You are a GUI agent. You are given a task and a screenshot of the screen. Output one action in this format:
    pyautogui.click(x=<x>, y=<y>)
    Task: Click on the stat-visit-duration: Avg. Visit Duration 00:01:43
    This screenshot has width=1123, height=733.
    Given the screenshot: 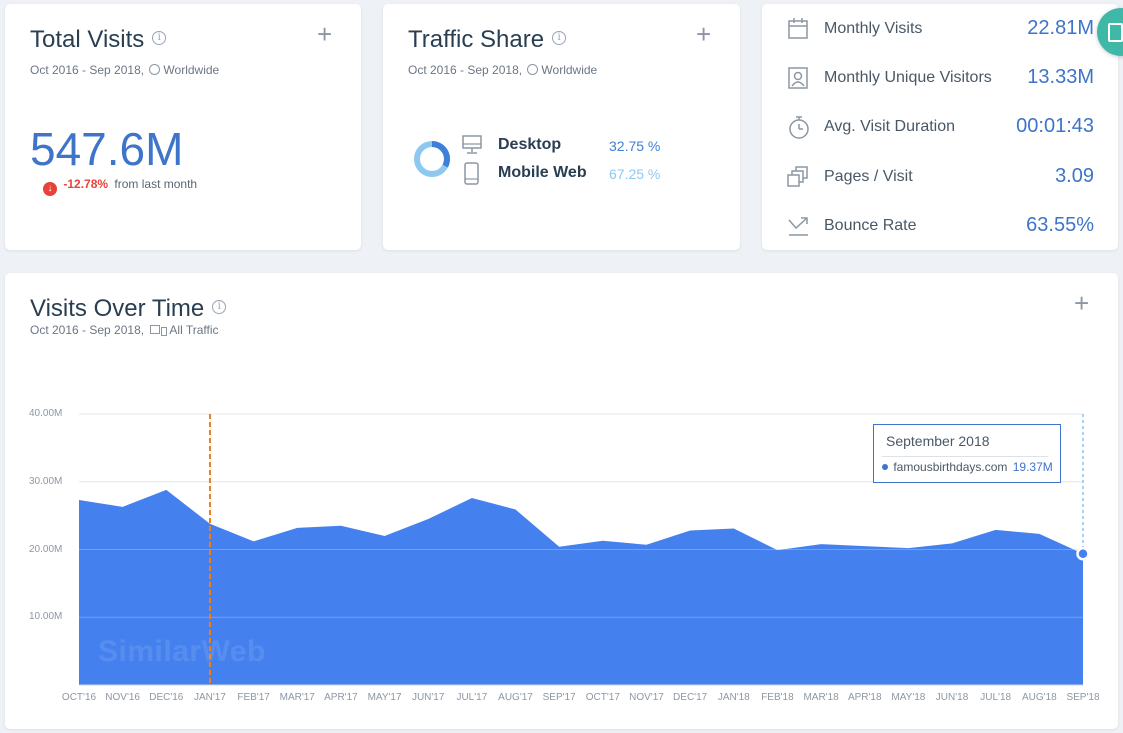 What is the action you would take?
    pyautogui.click(x=940, y=128)
    